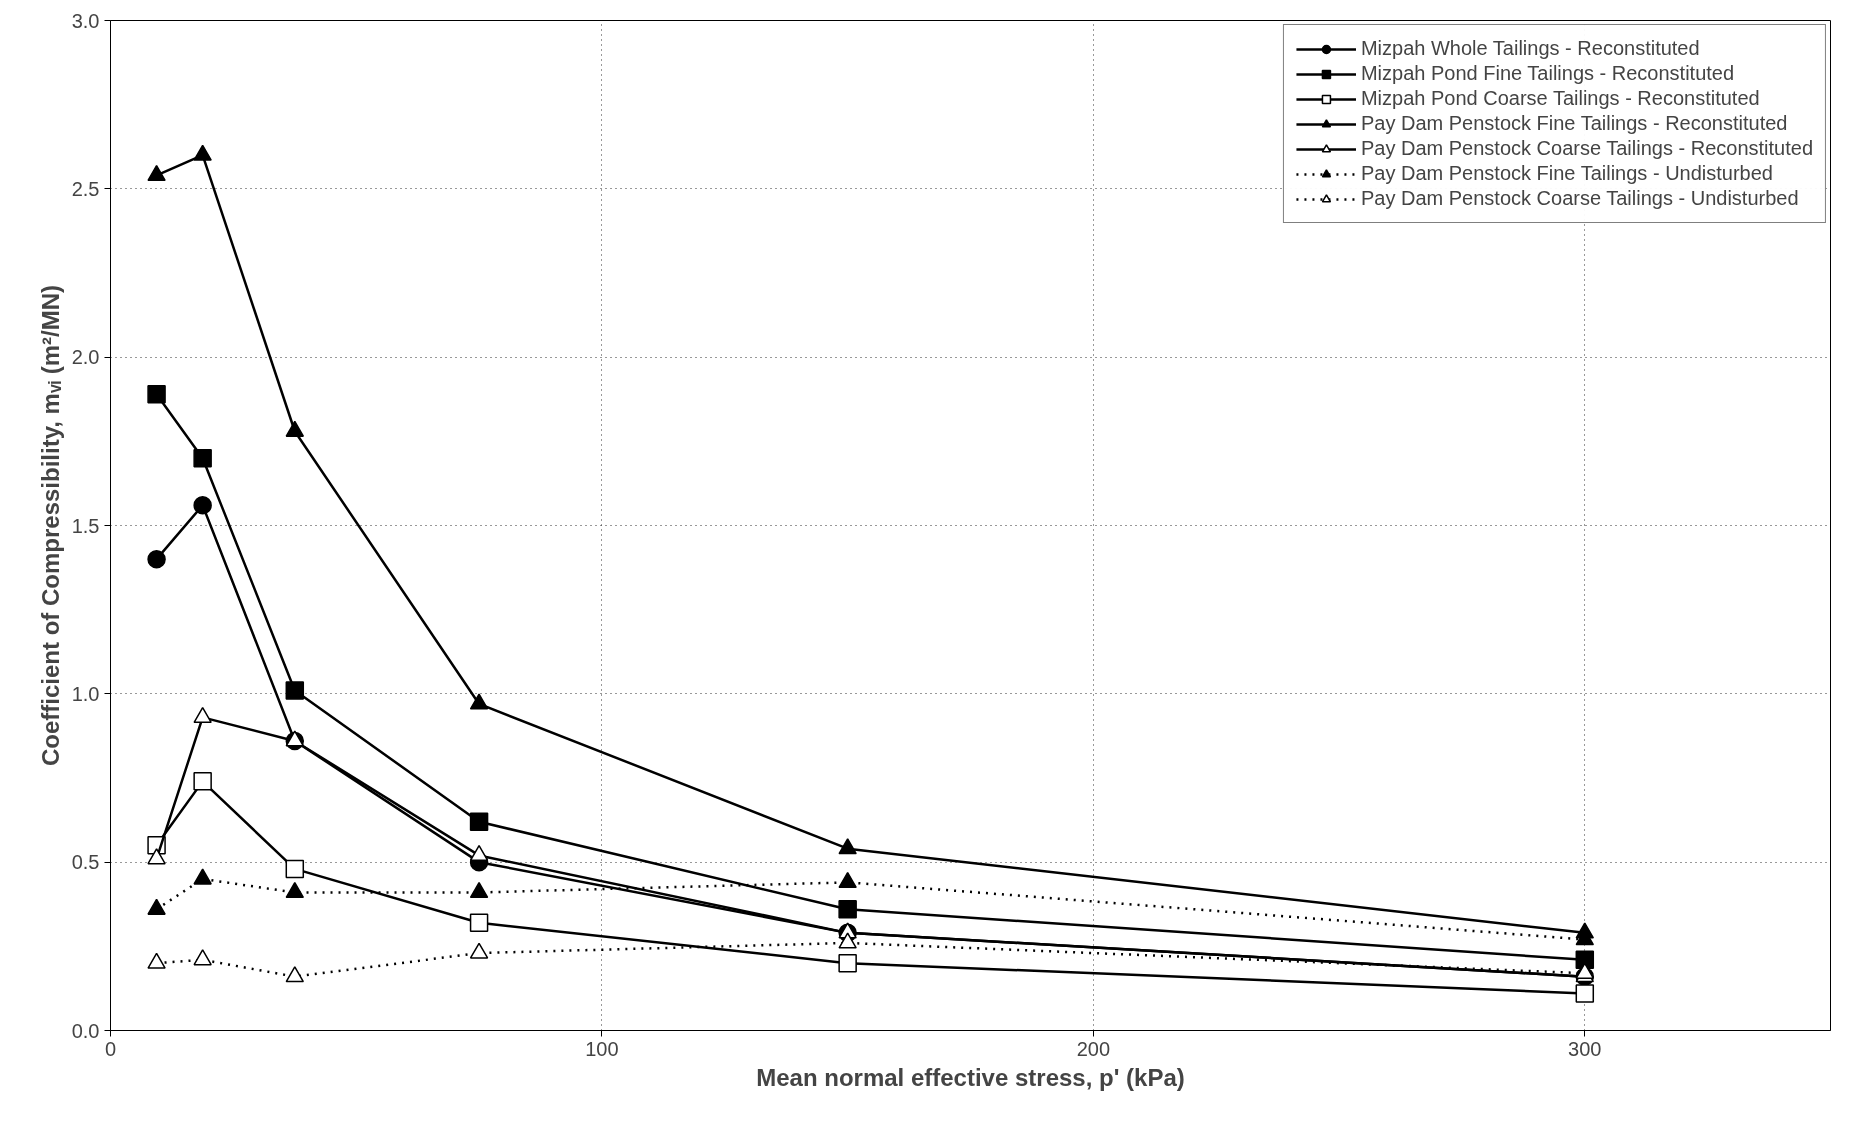 This screenshot has height=1130, width=1872. I want to click on x-tick-label: 300, so click(1585, 1048).